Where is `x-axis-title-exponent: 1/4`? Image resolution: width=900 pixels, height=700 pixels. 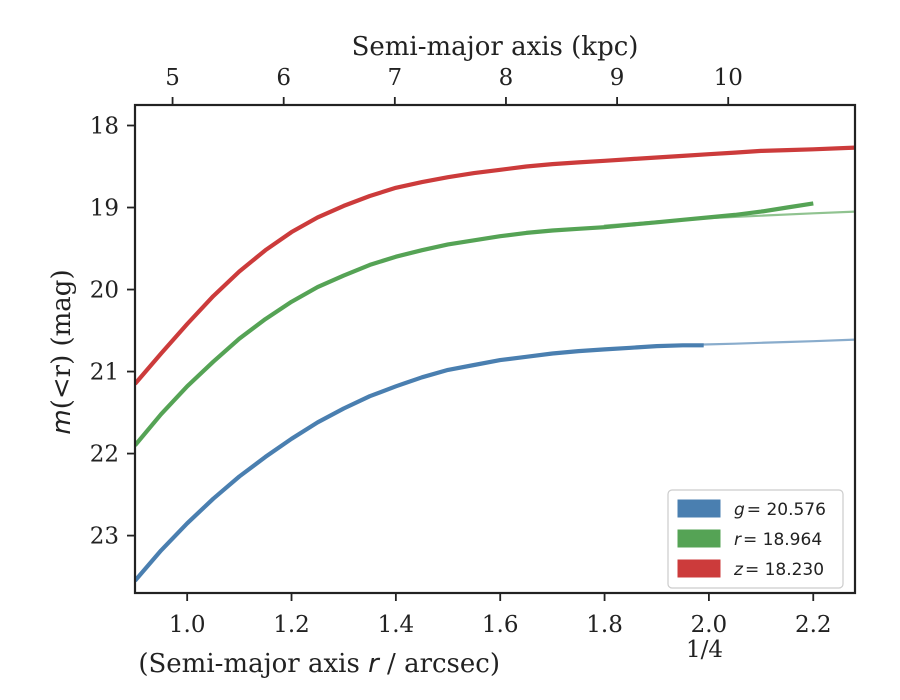
x-axis-title-exponent: 1/4 is located at coordinates (704, 650).